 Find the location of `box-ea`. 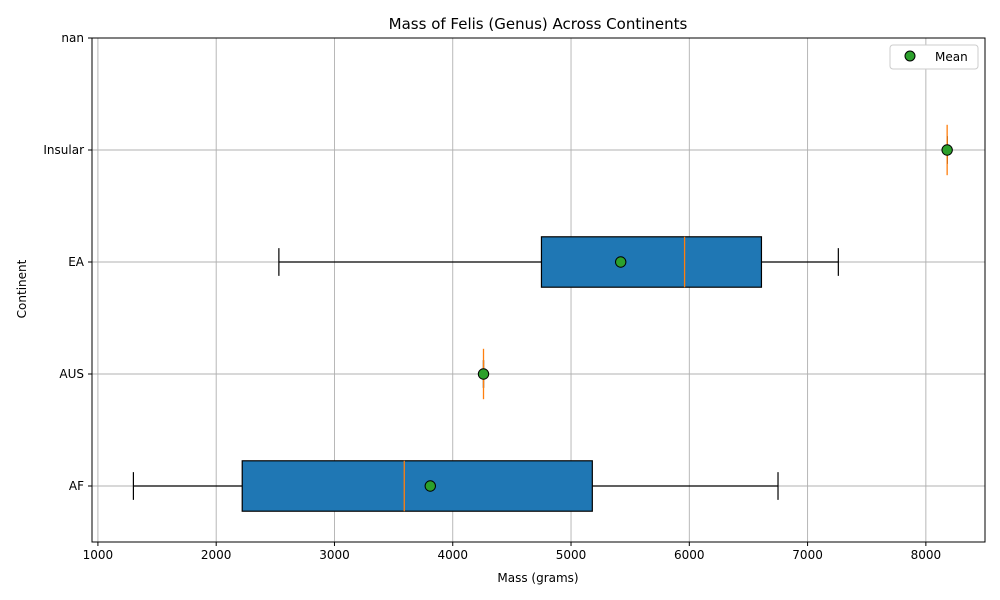

box-ea is located at coordinates (558, 262).